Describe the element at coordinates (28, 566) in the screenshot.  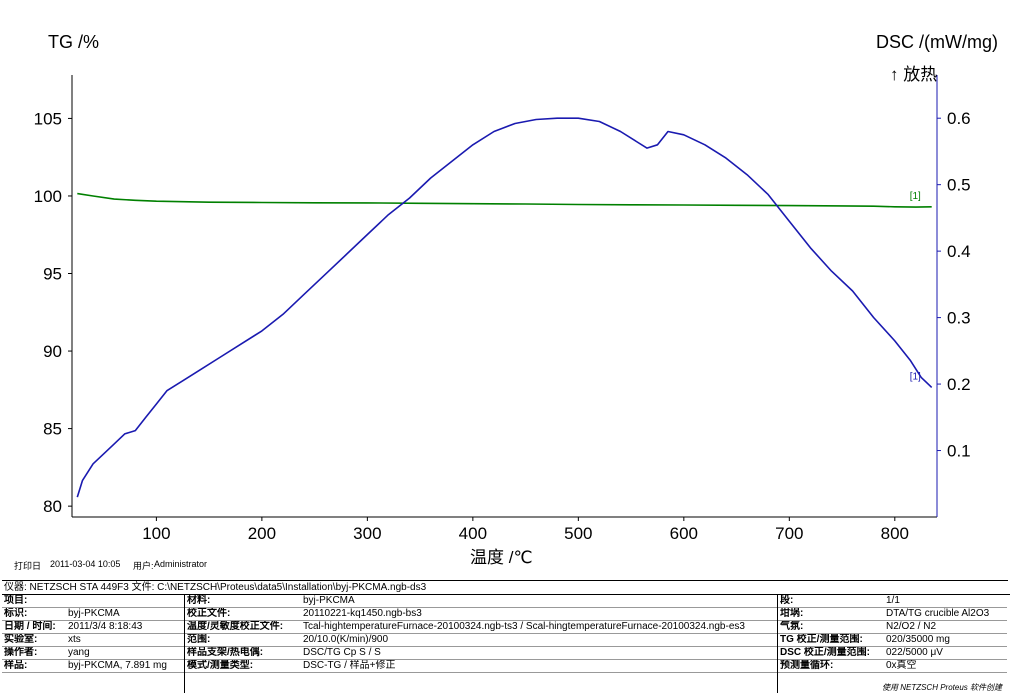
I see `print-date-label: 打印日` at that location.